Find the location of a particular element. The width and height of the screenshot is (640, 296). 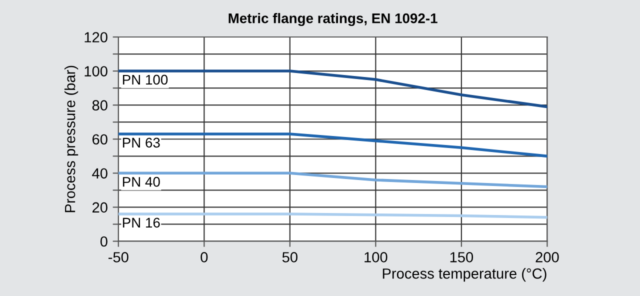

y-tick-label: 80 is located at coordinates (100, 105).